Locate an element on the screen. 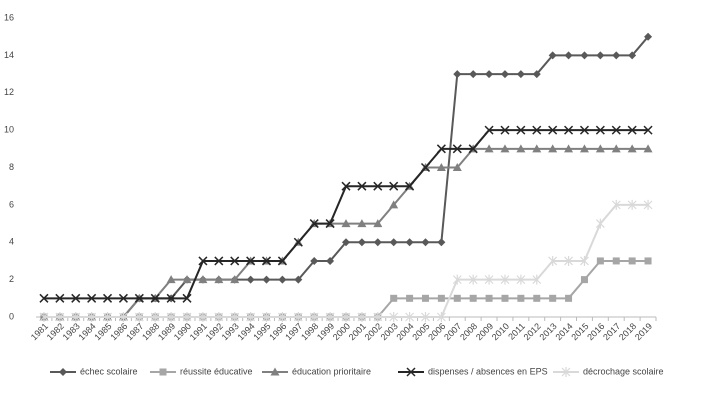  x-tick-label: 1981 is located at coordinates (39, 331).